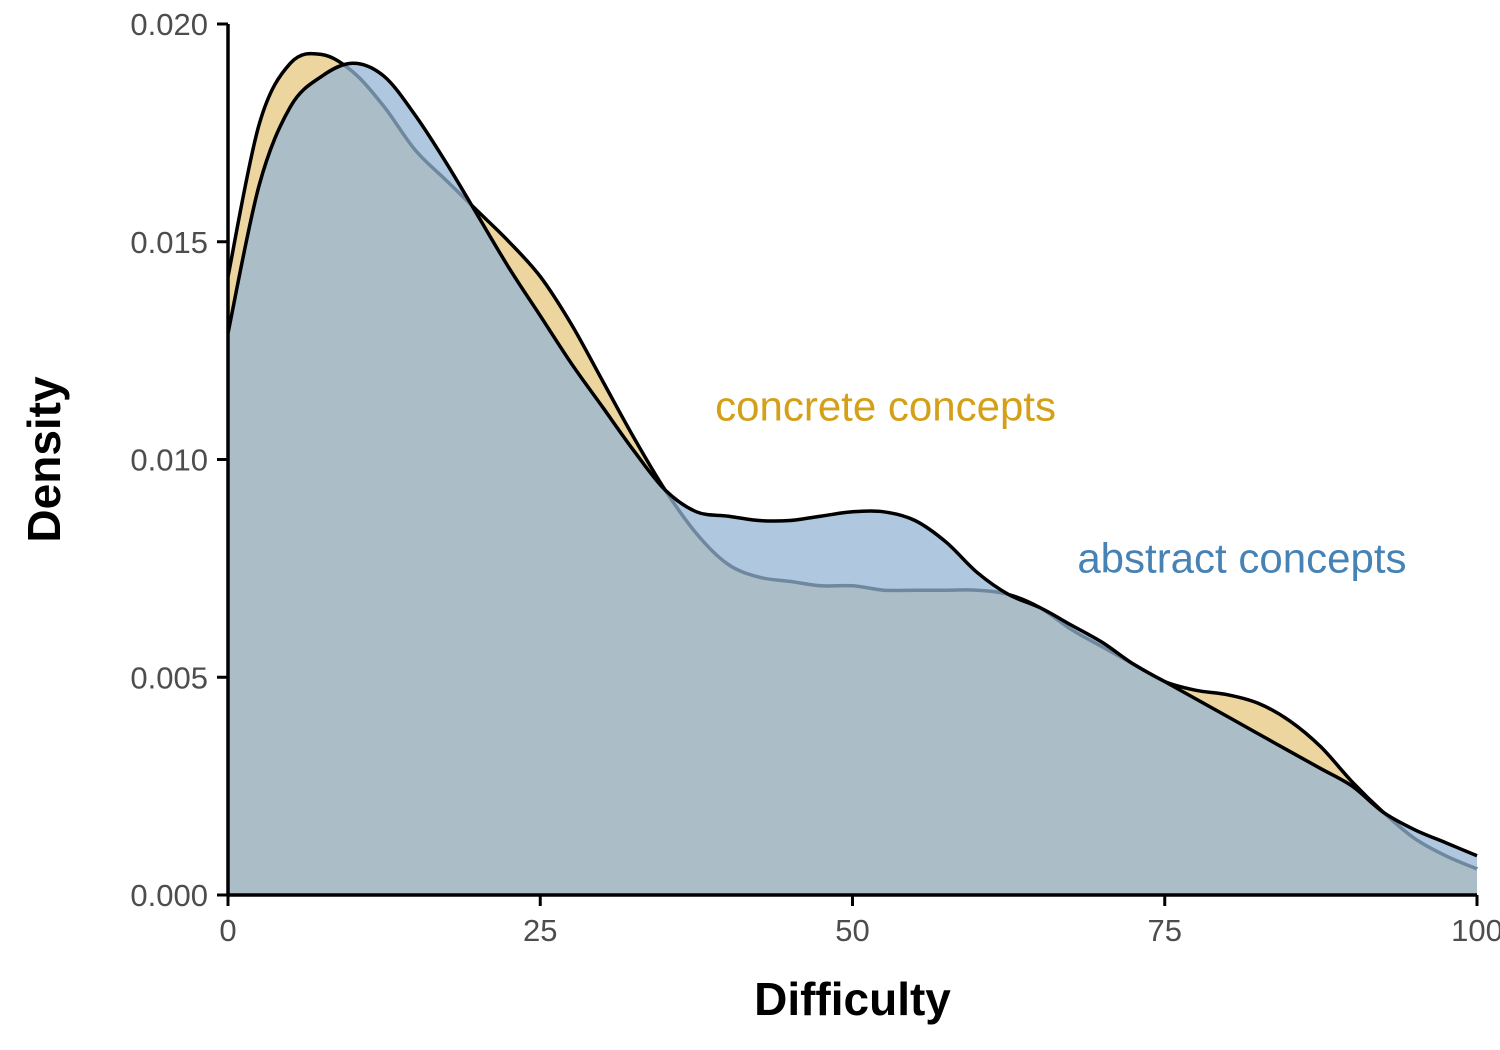 The height and width of the screenshot is (1050, 1500). I want to click on x-tick-label: 50, so click(852, 930).